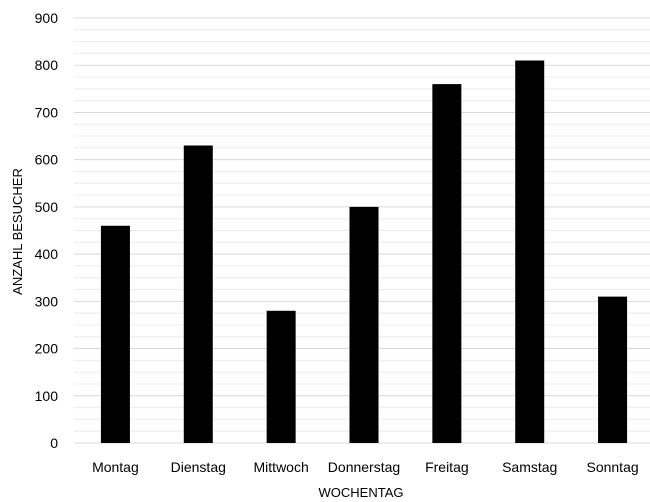 Image resolution: width=650 pixels, height=502 pixels. Describe the element at coordinates (198, 294) in the screenshot. I see `bar-dienstag` at that location.